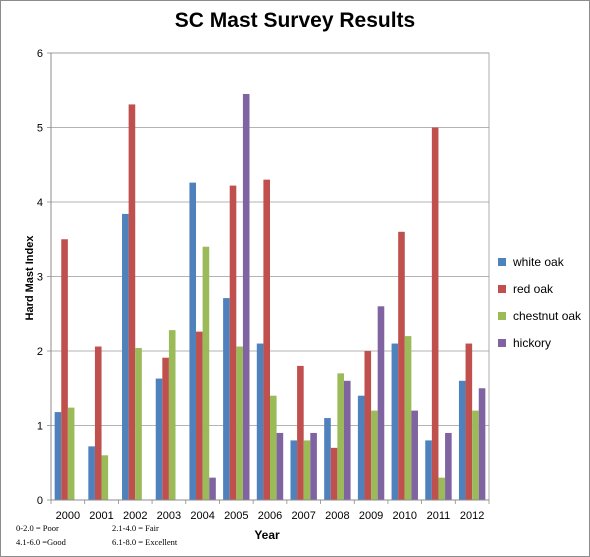 This screenshot has width=590, height=557. Describe the element at coordinates (267, 535) in the screenshot. I see `x-axis-label: Year` at that location.